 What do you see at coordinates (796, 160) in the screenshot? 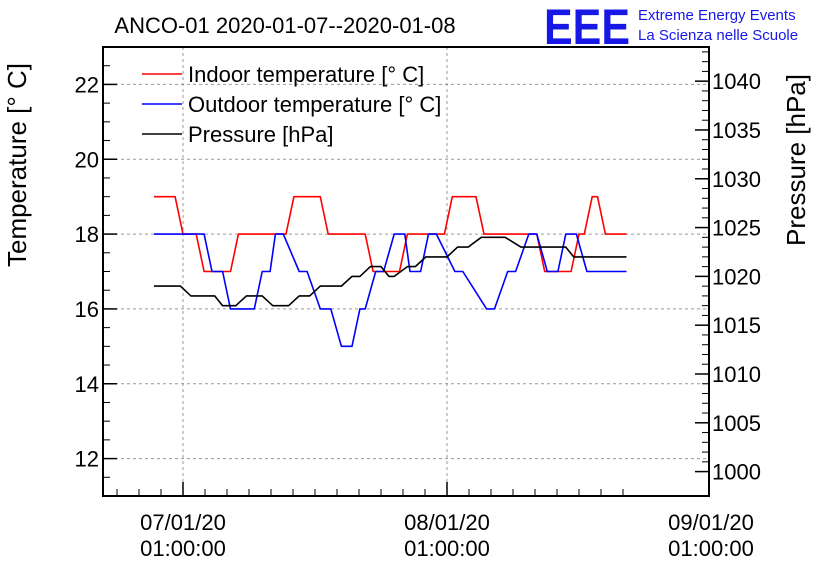
I see `y2-axis-title: Pressure [hPa]` at bounding box center [796, 160].